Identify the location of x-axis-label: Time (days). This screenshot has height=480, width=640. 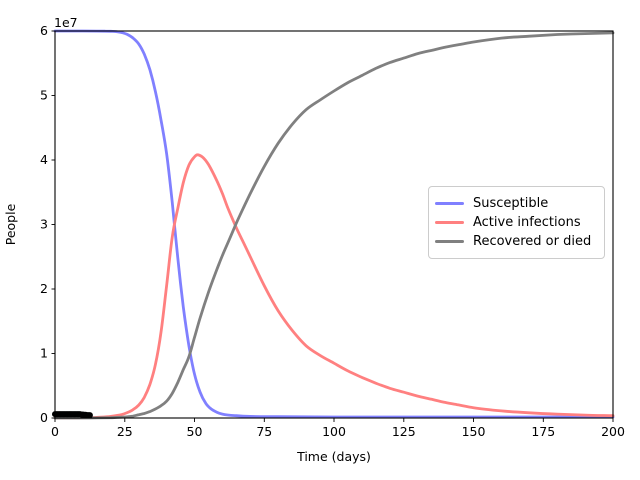
(333, 456).